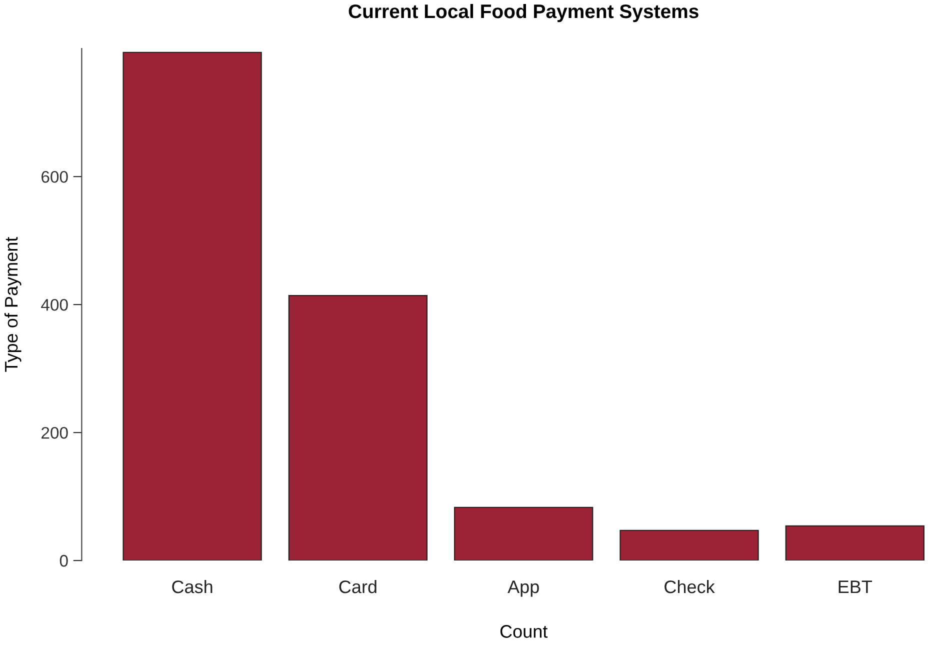  I want to click on chart-title: Current Local Food Payment Systems, so click(523, 13).